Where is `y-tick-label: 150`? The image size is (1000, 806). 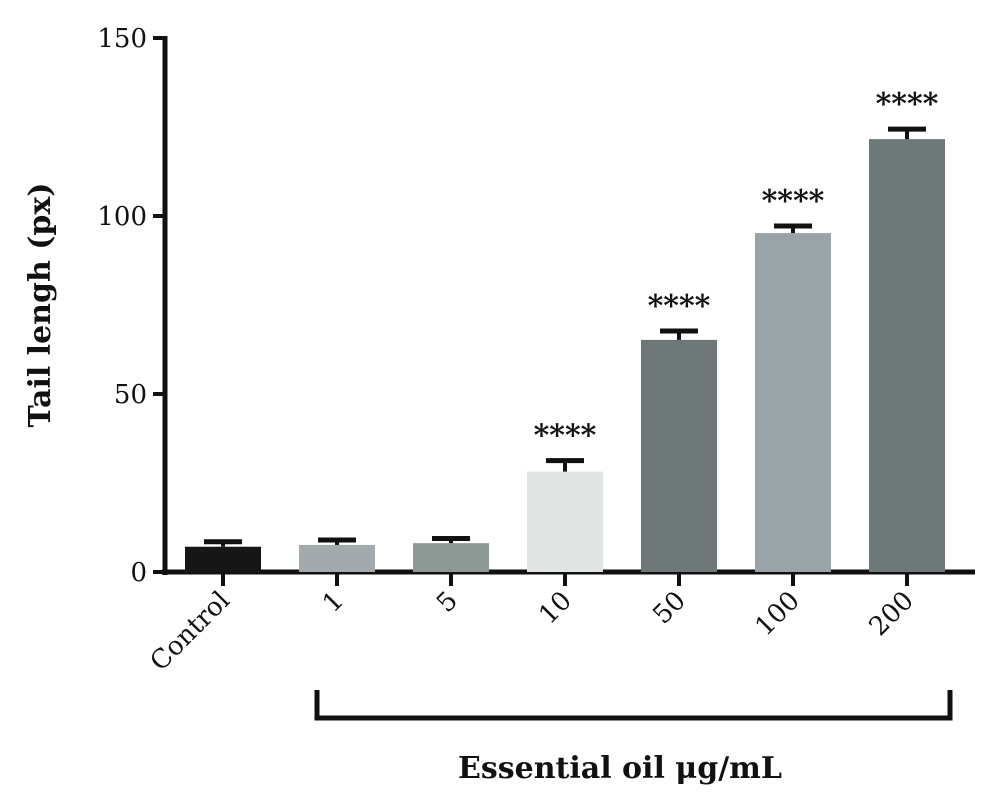
y-tick-label: 150 is located at coordinates (122, 39).